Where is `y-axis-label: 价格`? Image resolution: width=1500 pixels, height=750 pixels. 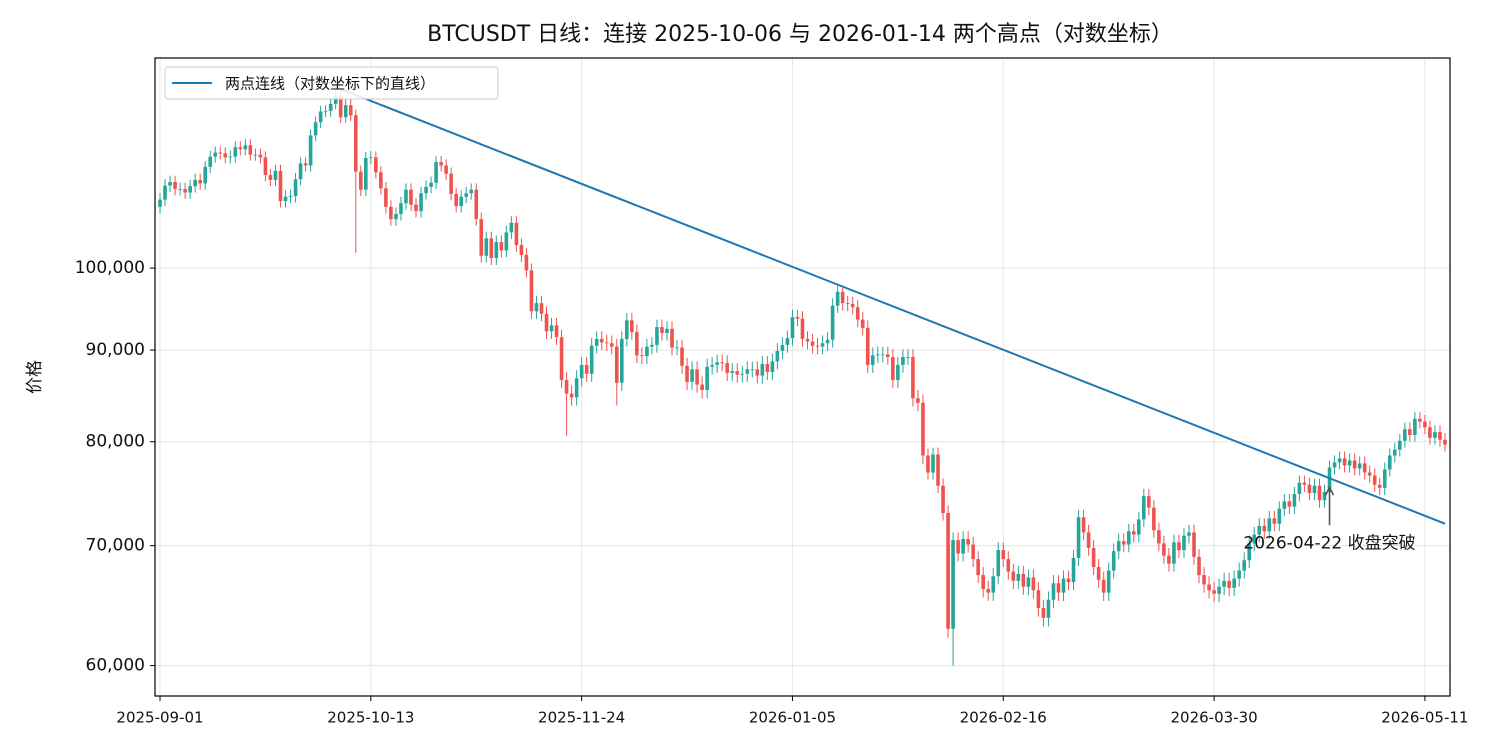
y-axis-label: 价格 is located at coordinates (35, 377).